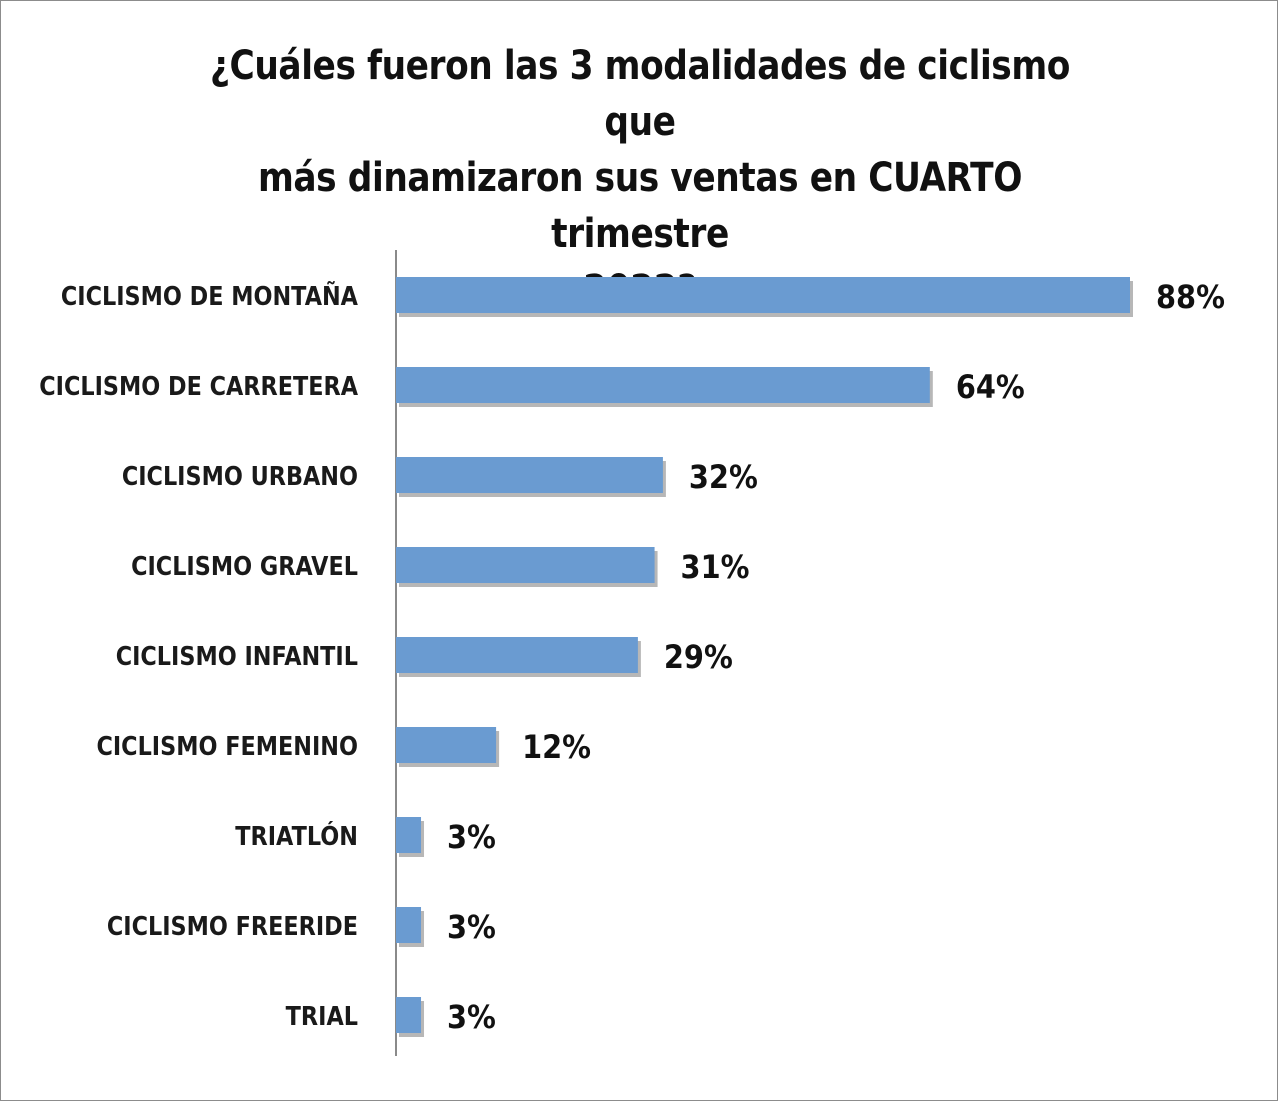 Image resolution: width=1278 pixels, height=1101 pixels. I want to click on value-label: 64%, so click(990, 388).